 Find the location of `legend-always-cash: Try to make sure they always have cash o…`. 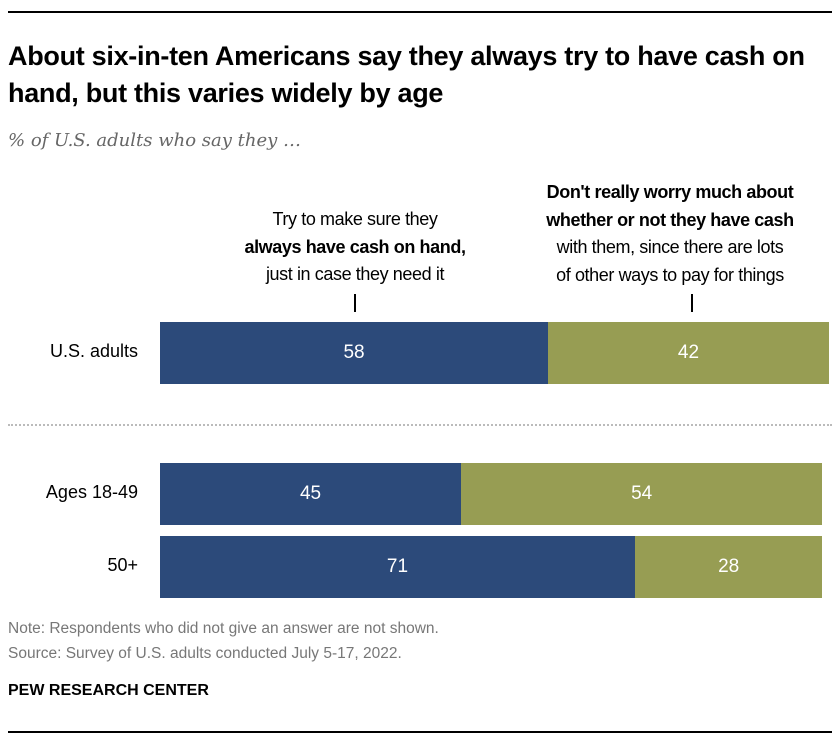

legend-always-cash: Try to make sure they always have cash o… is located at coordinates (355, 247).